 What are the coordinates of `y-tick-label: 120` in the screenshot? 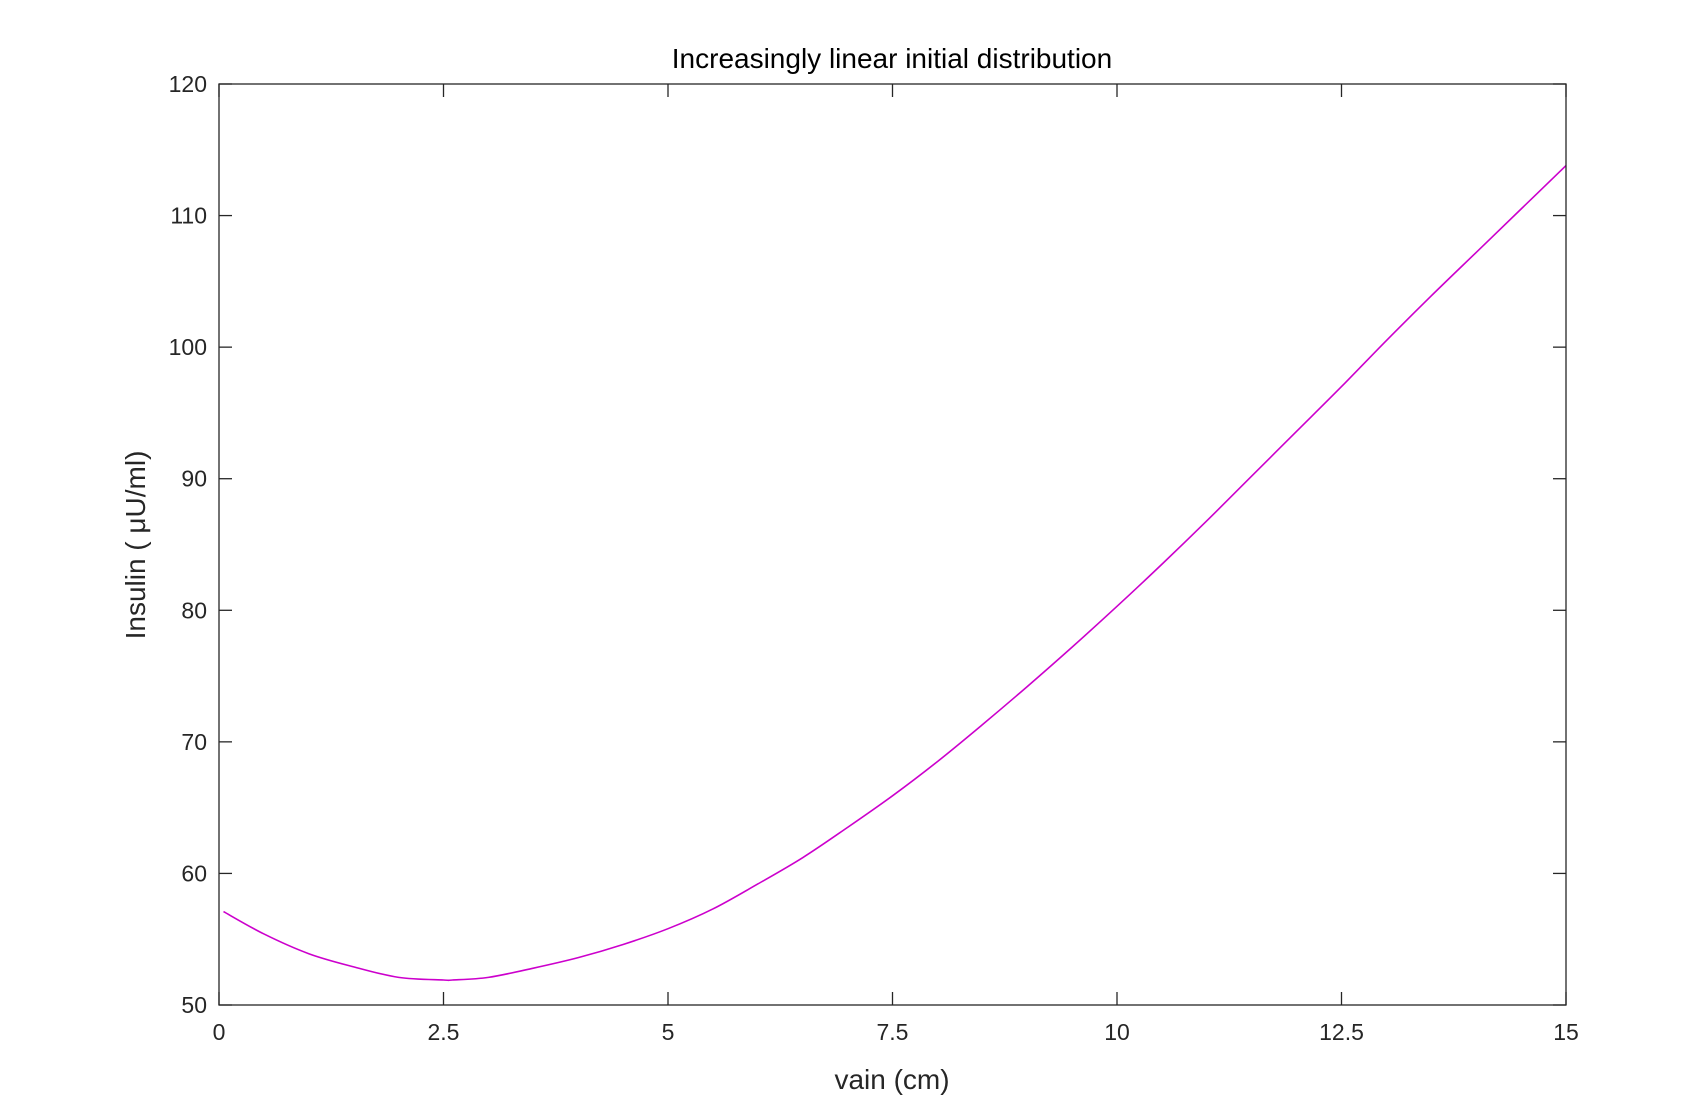 It's located at (188, 84).